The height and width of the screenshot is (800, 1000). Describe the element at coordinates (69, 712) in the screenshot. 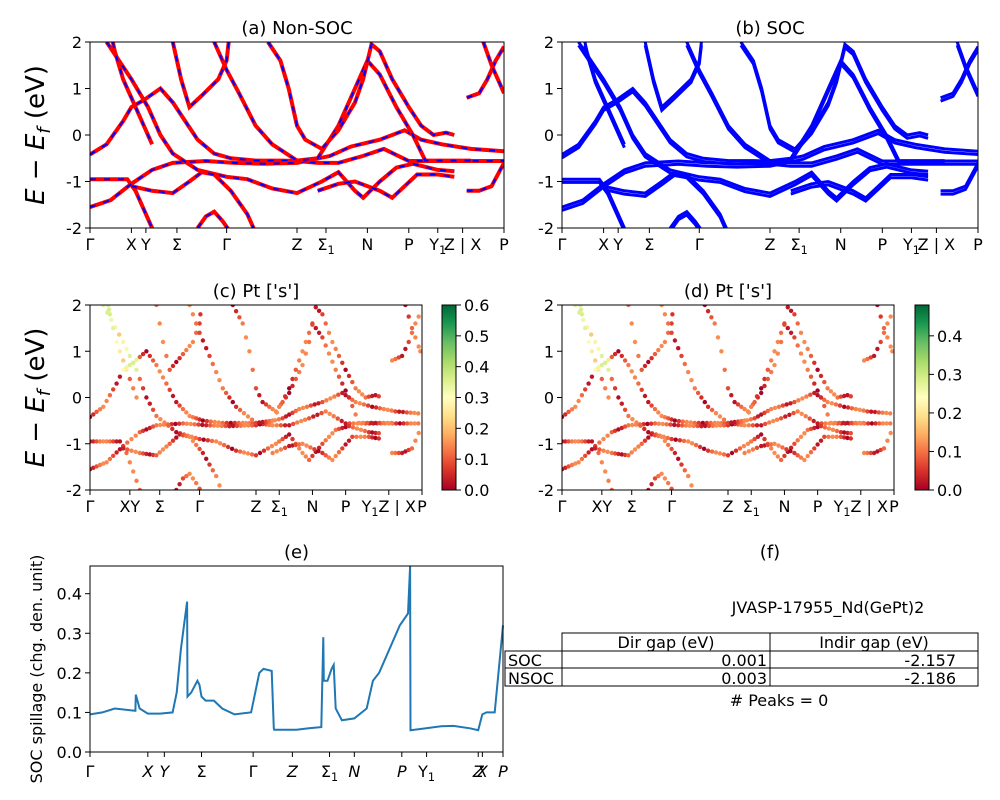

I see `y-tick-label: 0.1` at that location.